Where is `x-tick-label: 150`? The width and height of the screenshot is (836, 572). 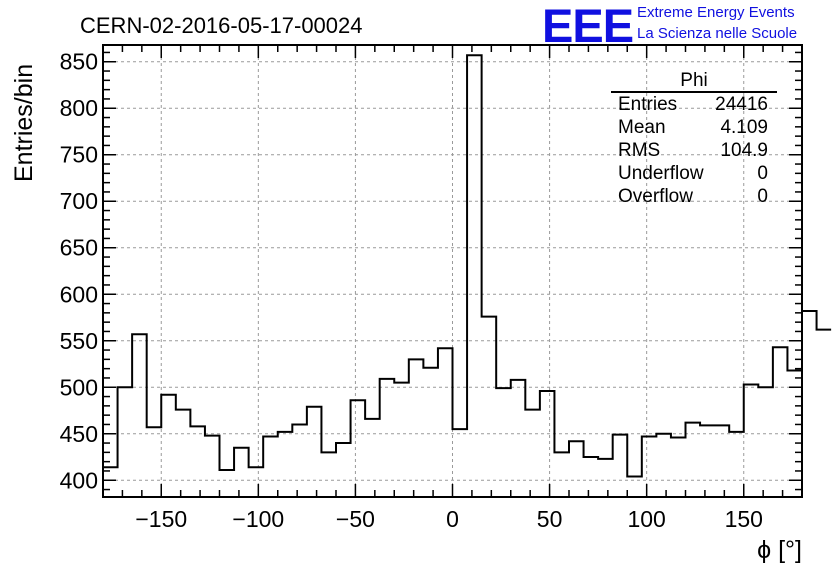
x-tick-label: 150 is located at coordinates (744, 519).